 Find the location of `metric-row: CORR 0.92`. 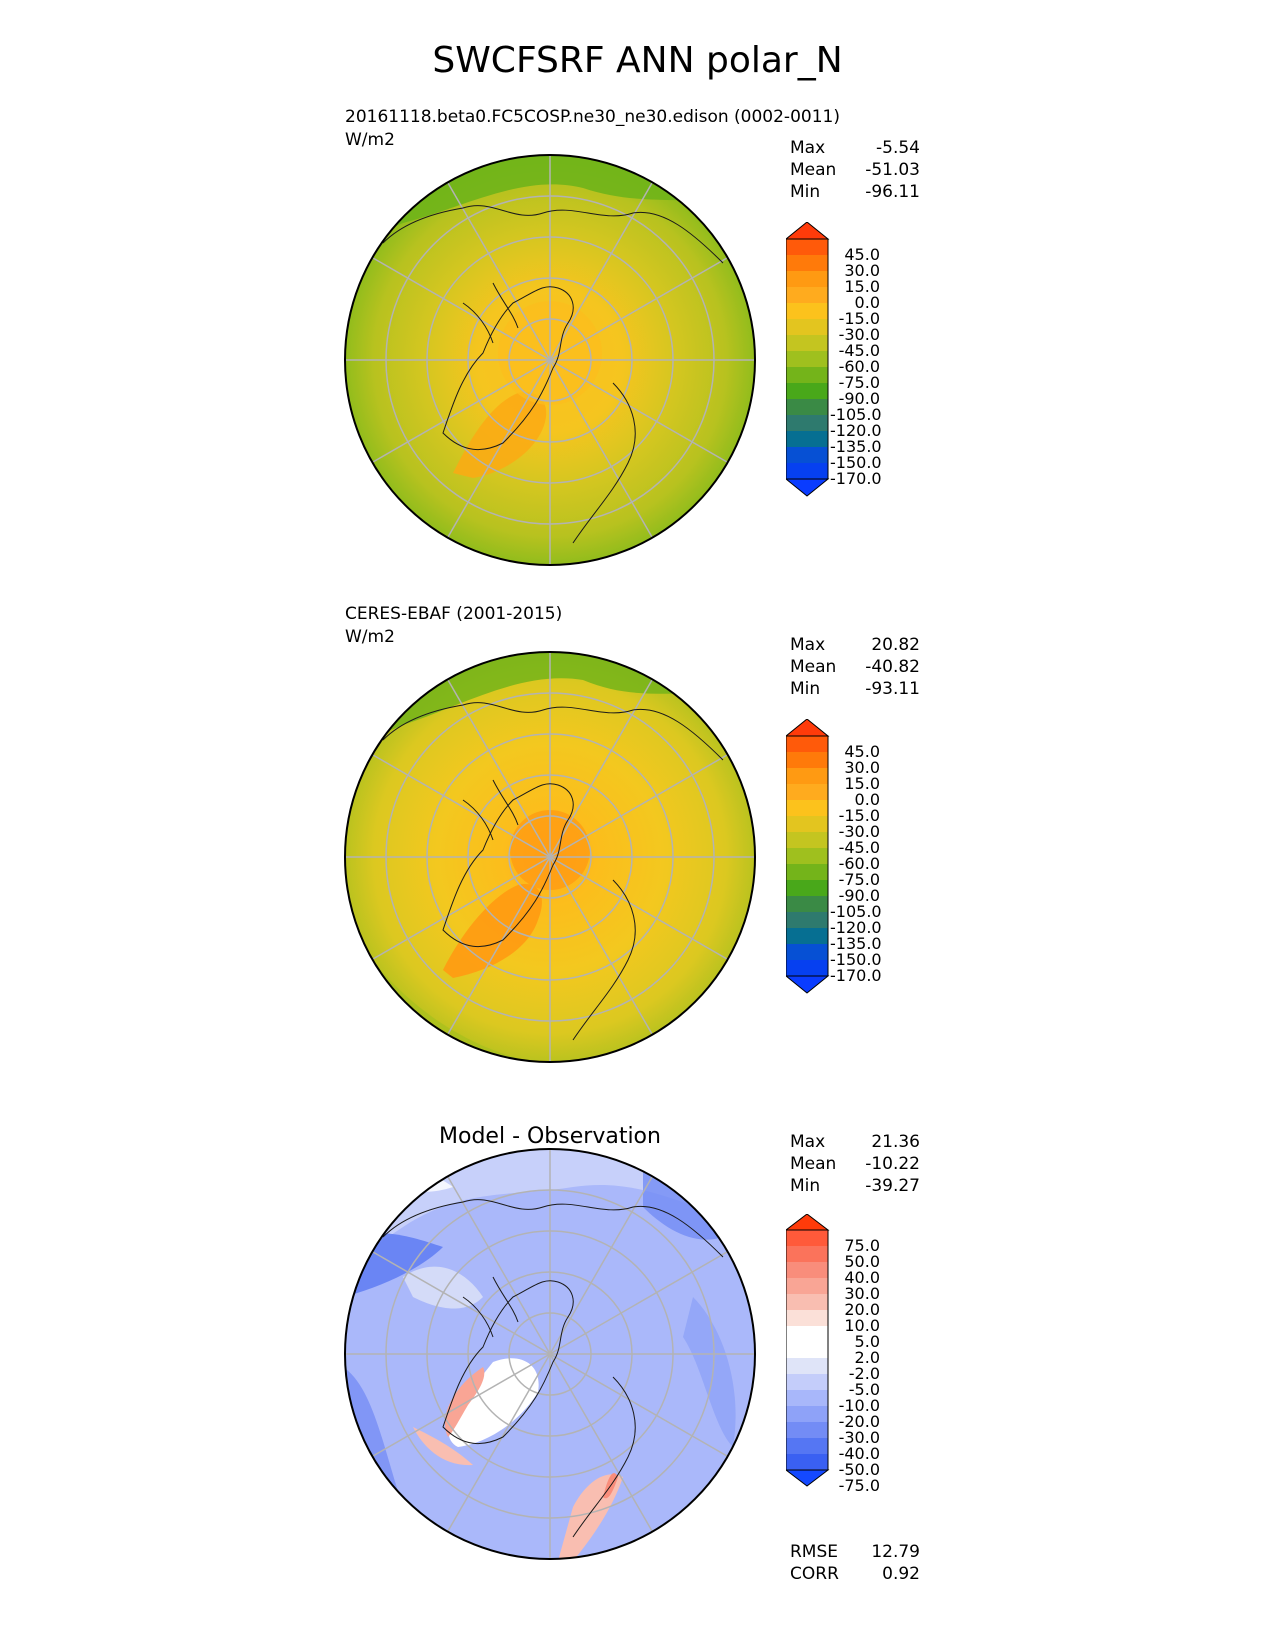

metric-row: CORR 0.92 is located at coordinates (855, 1574).